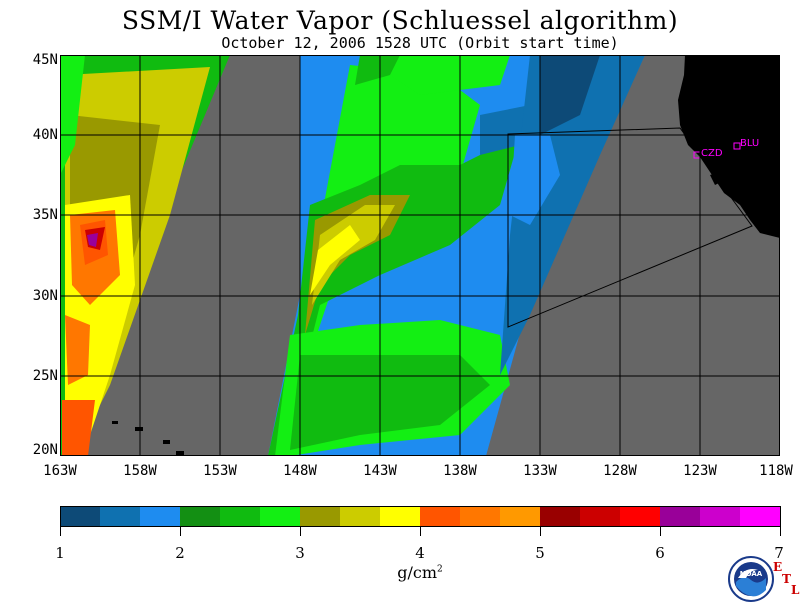  What do you see at coordinates (145, 255) in the screenshot?
I see `swath-west` at bounding box center [145, 255].